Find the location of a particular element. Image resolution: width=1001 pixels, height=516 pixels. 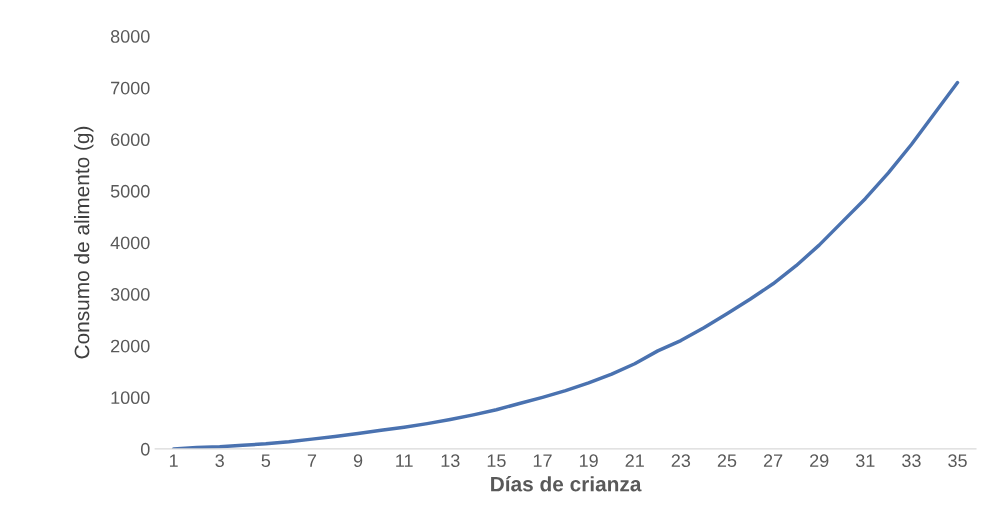

y-tick-label: 5000 is located at coordinates (130, 191).